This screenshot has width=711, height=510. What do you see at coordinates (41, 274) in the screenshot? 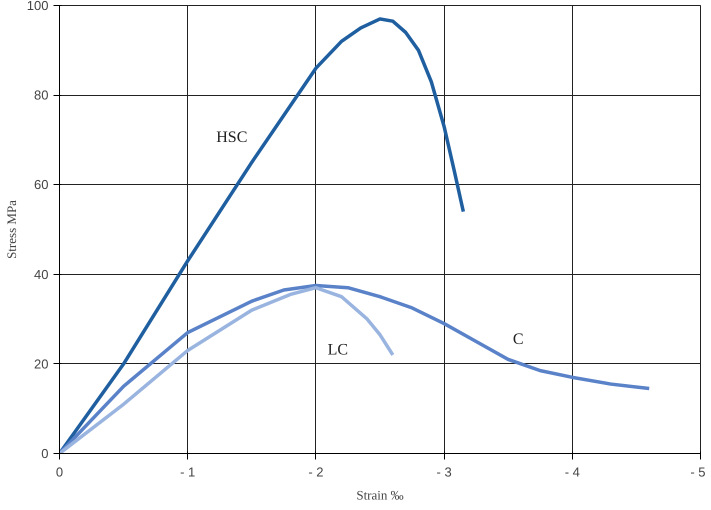
I see `y-tick-label: 40` at bounding box center [41, 274].